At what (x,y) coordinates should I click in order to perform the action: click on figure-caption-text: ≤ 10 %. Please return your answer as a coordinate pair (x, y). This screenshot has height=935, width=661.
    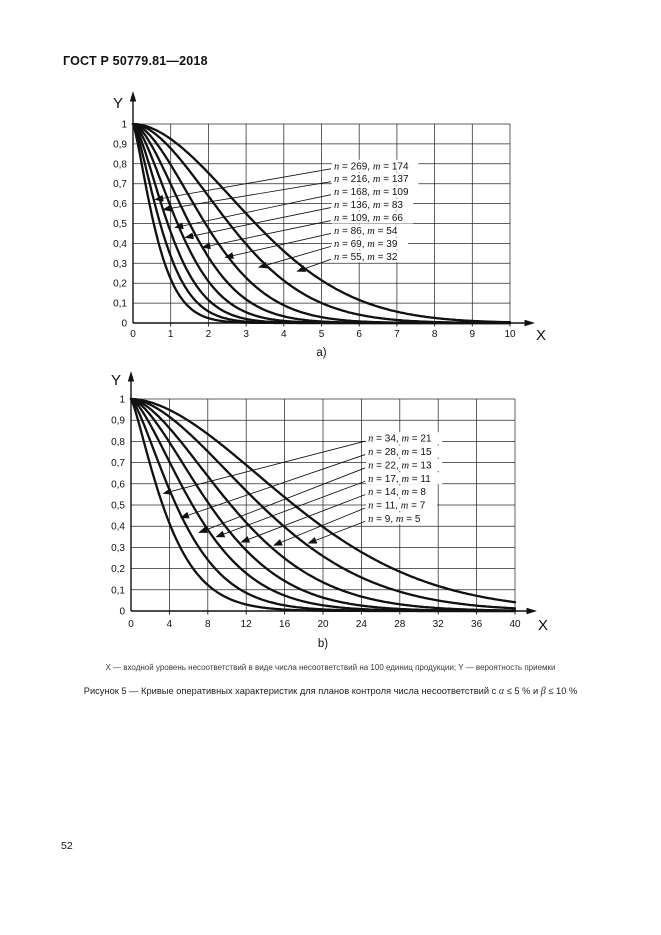
    Looking at the image, I should click on (561, 691).